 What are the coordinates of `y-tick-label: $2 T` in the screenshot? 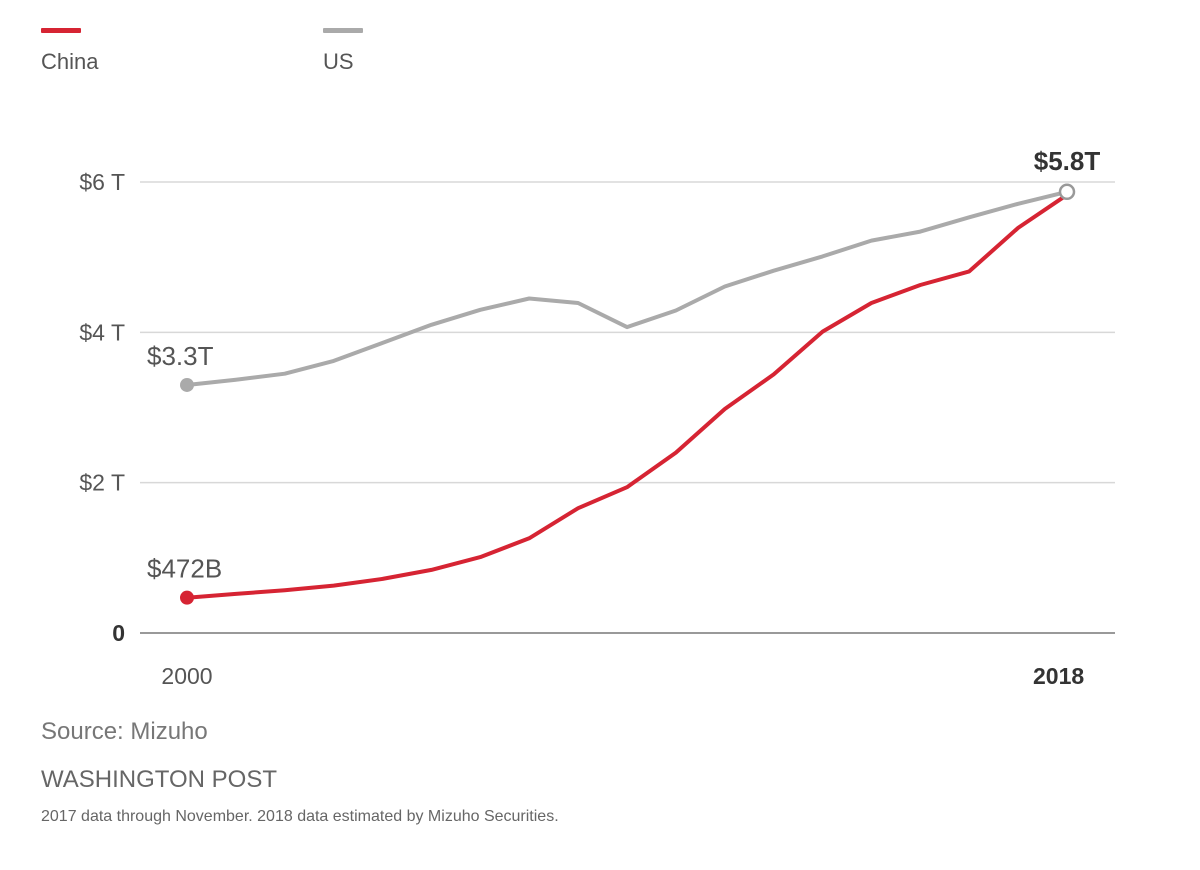 It's located at (102, 483).